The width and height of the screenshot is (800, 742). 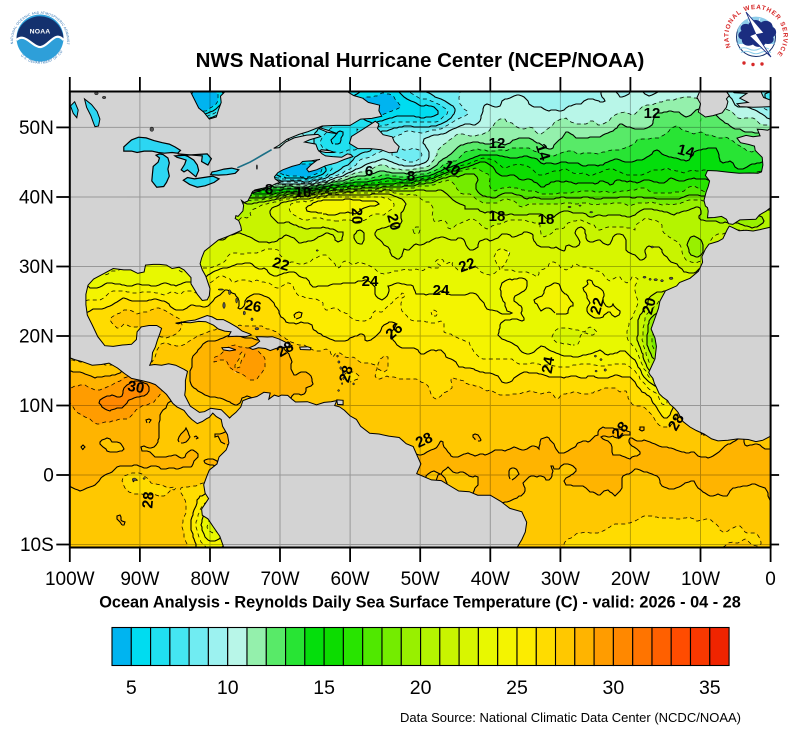 What do you see at coordinates (324, 688) in the screenshot?
I see `svg-text: 15` at bounding box center [324, 688].